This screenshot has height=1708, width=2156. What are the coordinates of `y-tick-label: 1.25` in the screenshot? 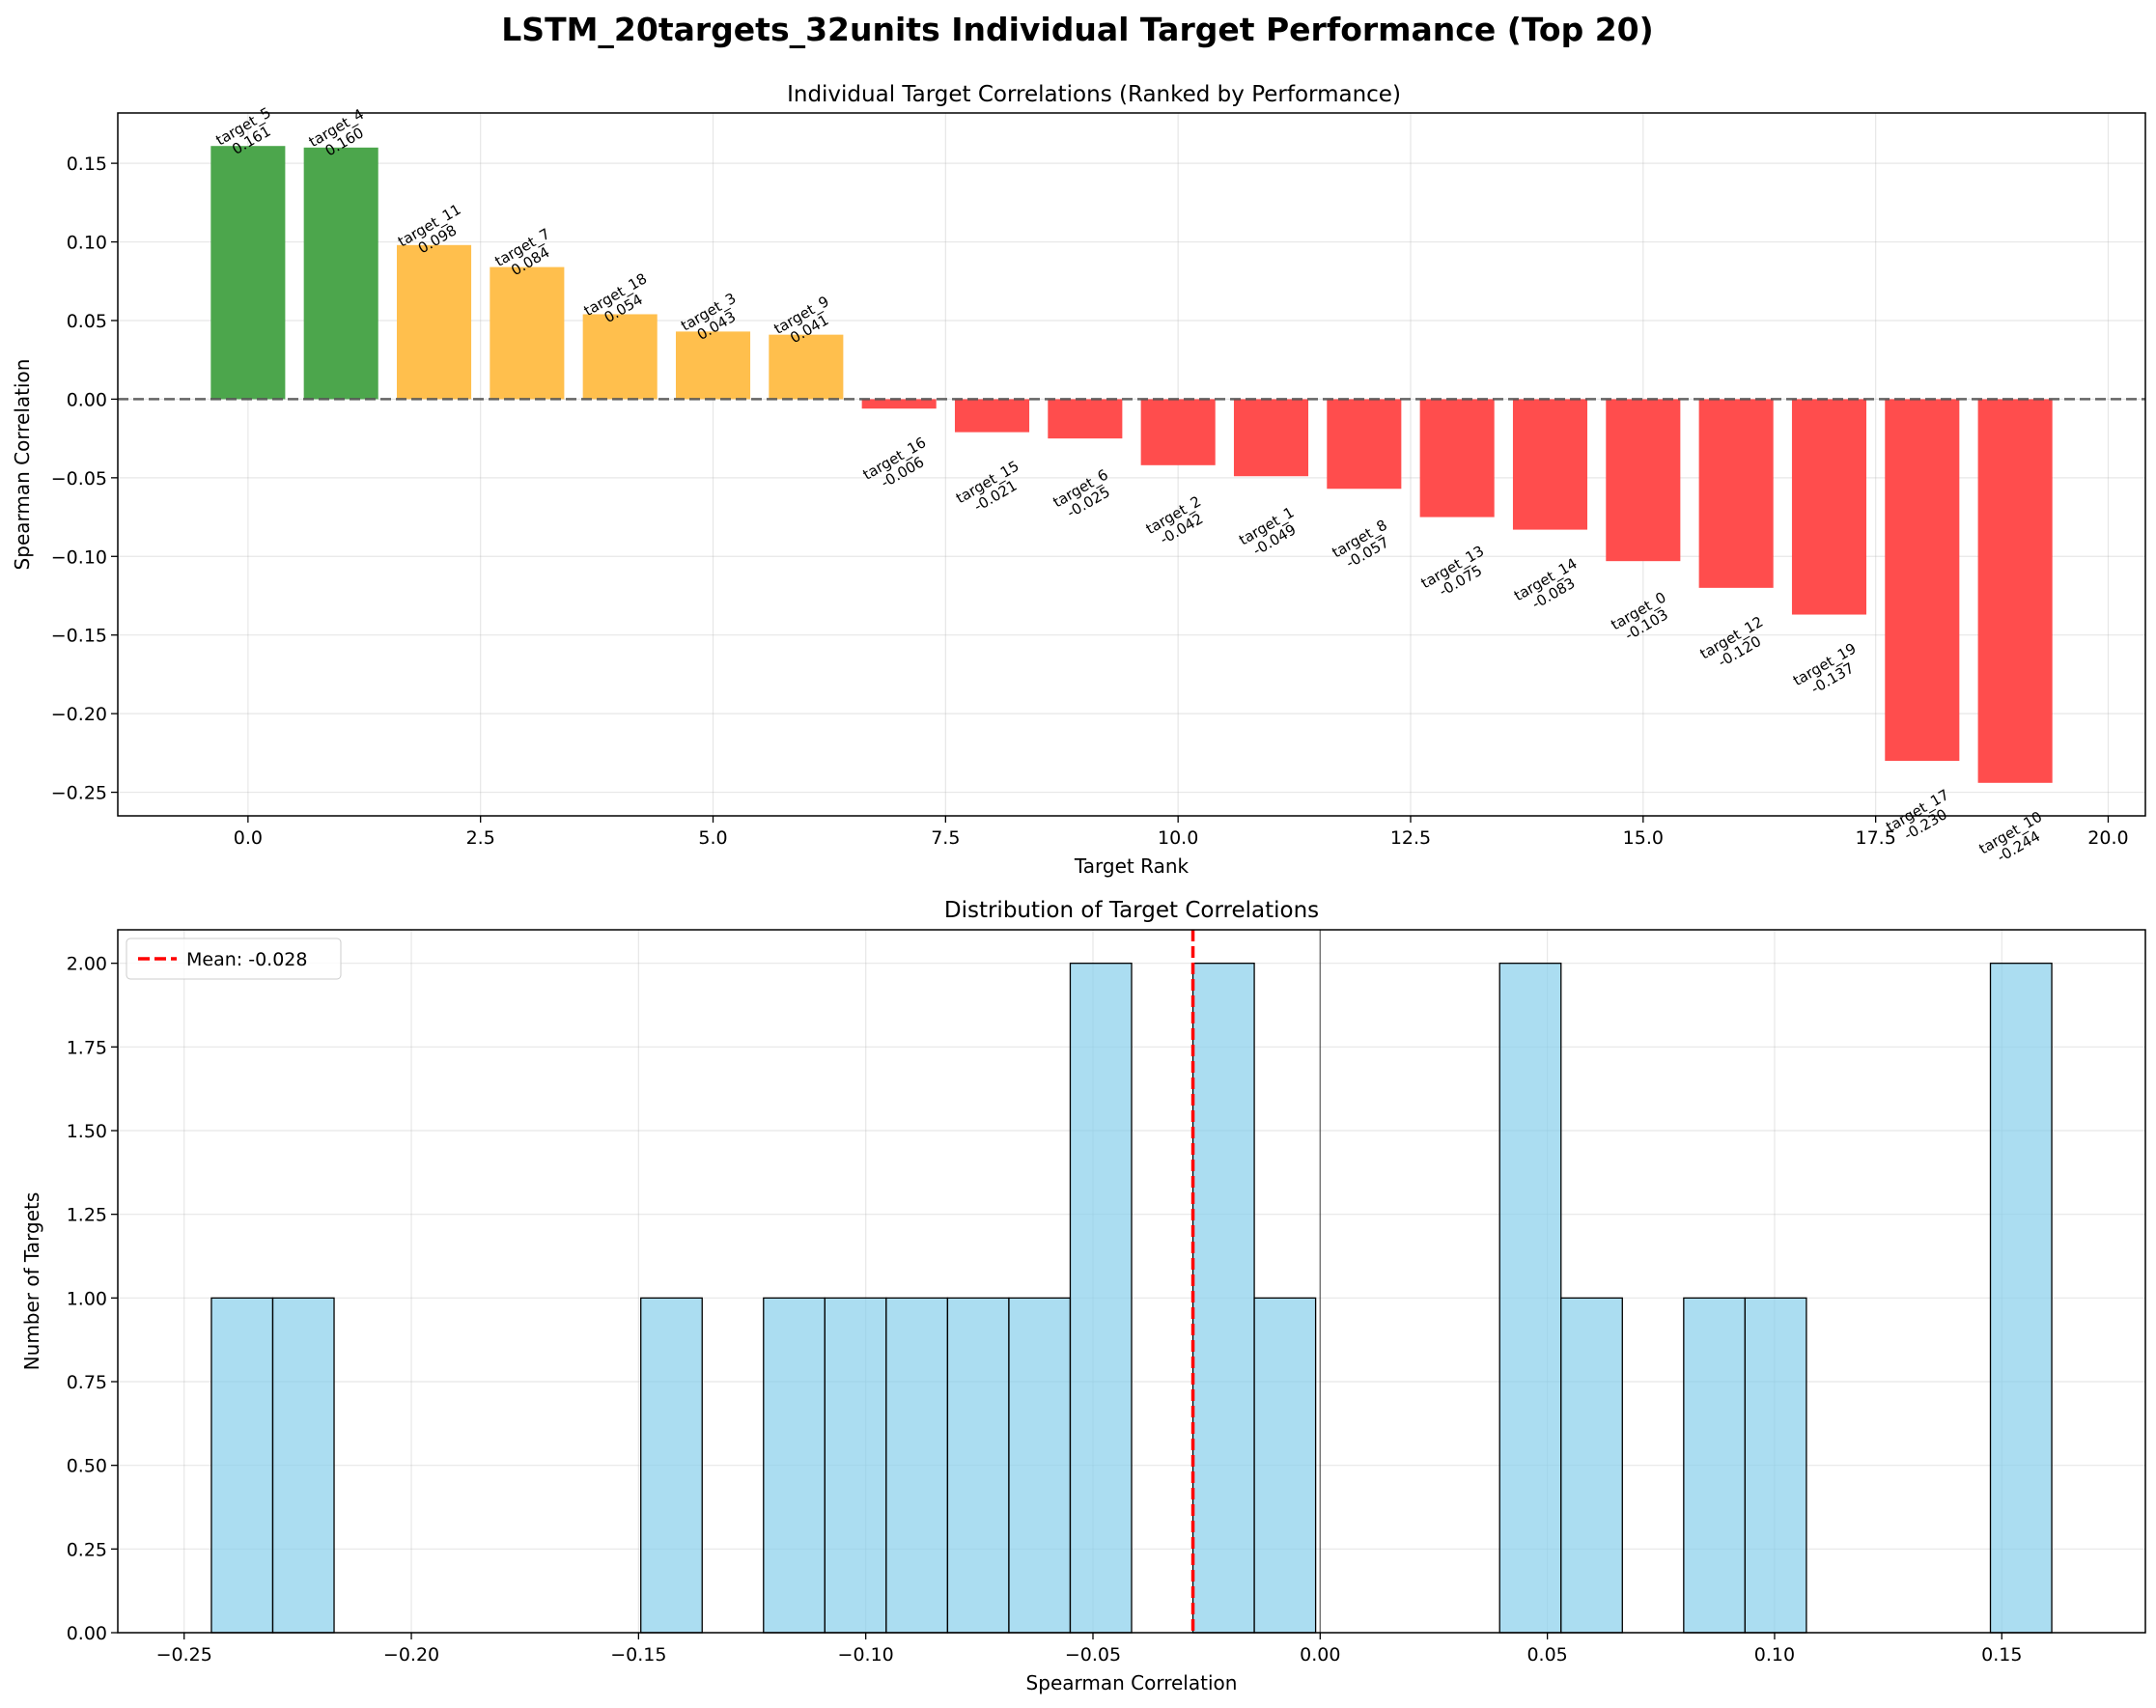 It's located at (87, 1216).